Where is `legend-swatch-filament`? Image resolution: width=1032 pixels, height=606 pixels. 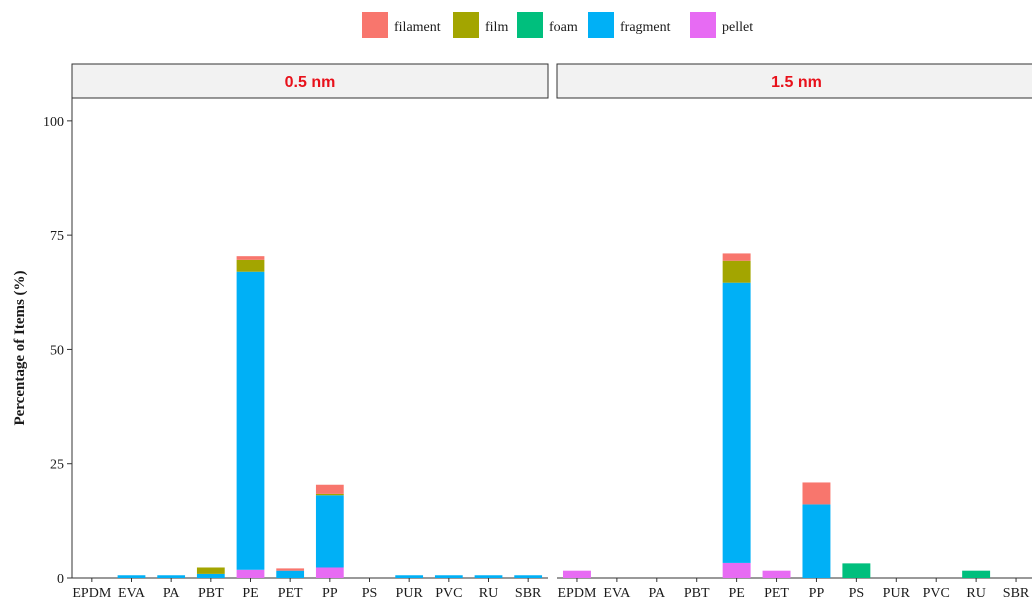
legend-swatch-filament is located at coordinates (375, 25).